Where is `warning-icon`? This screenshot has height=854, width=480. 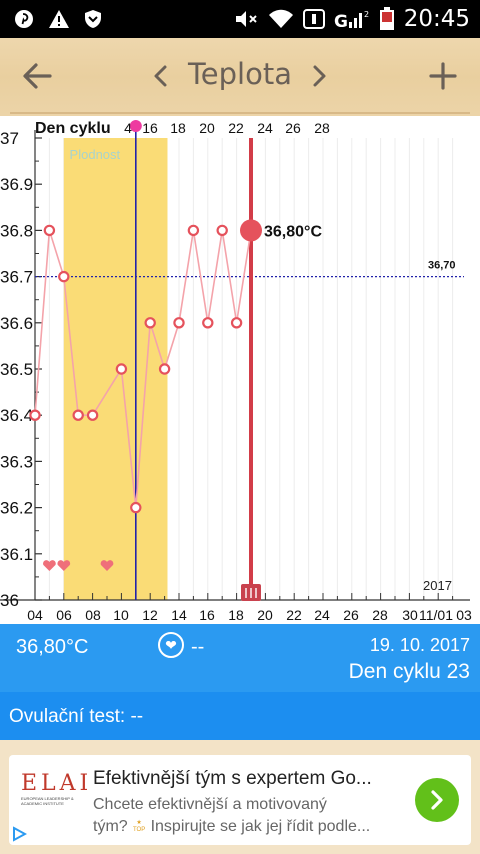 warning-icon is located at coordinates (59, 19).